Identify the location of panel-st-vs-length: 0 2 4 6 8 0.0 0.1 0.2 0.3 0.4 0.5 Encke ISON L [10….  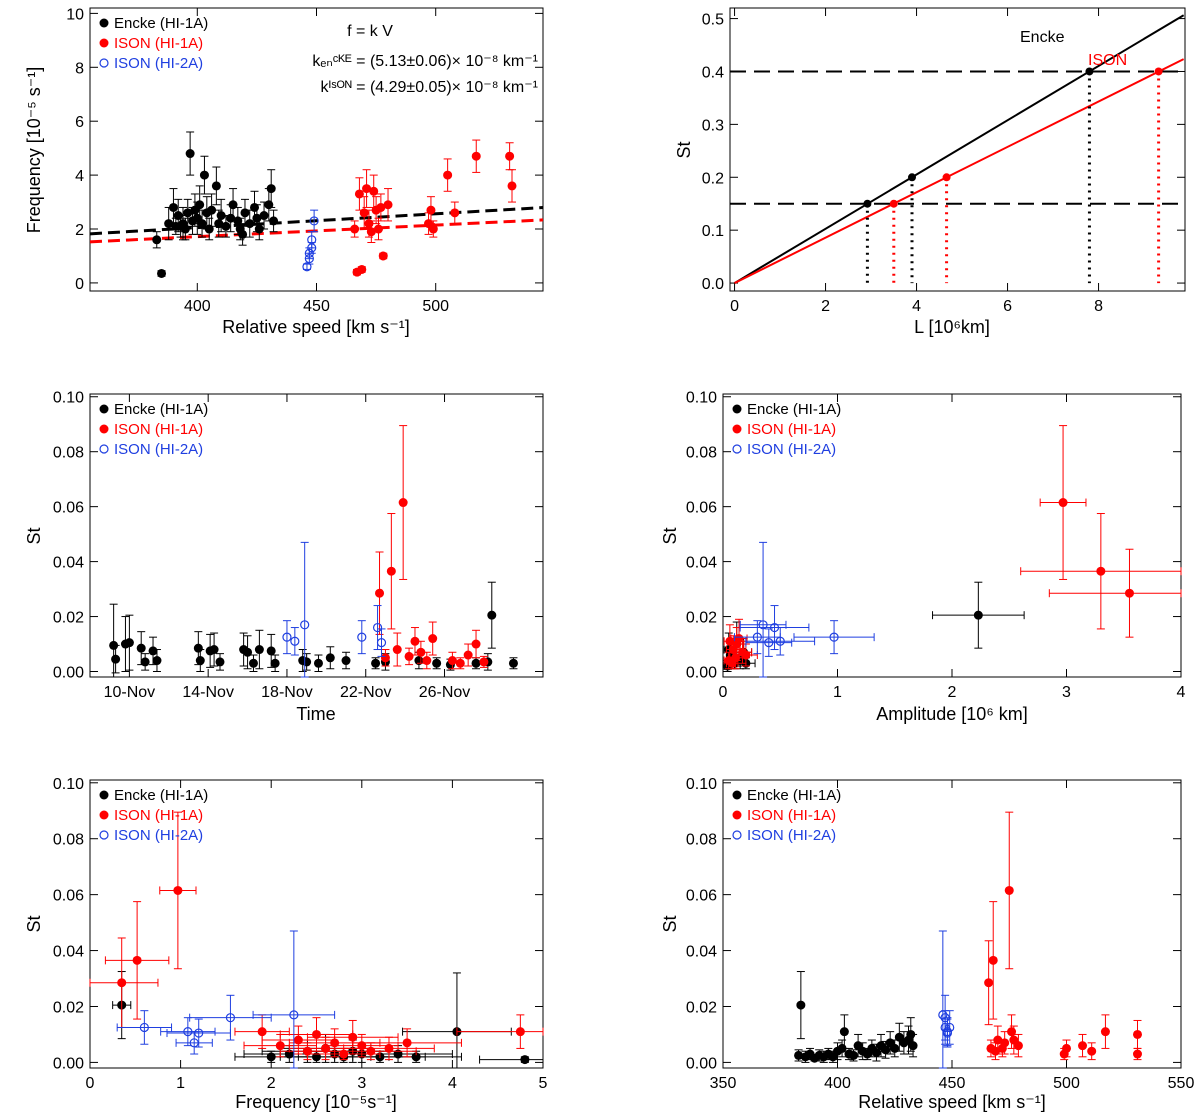
(930, 172).